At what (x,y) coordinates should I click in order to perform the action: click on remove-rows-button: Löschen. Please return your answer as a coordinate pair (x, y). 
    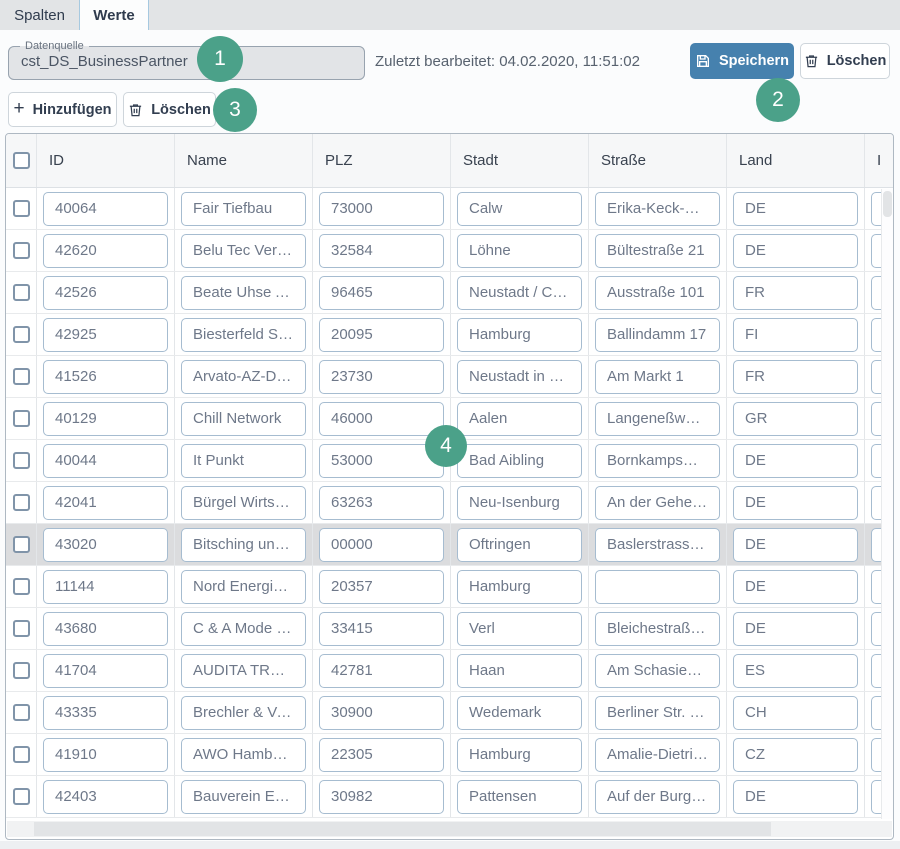
    Looking at the image, I should click on (169, 109).